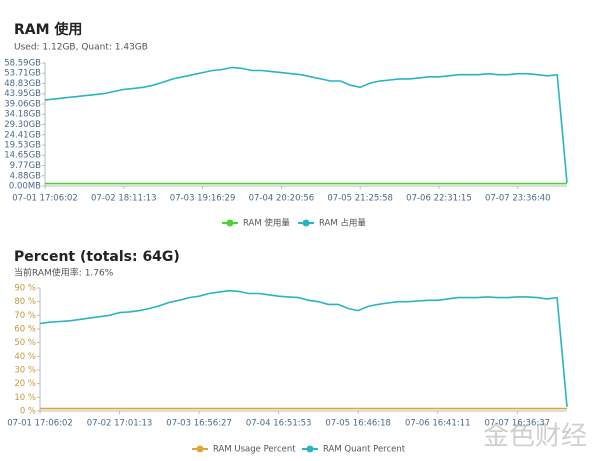 This screenshot has width=600, height=461. Describe the element at coordinates (26, 176) in the screenshot. I see `y-tick-label: 4.88GB` at that location.